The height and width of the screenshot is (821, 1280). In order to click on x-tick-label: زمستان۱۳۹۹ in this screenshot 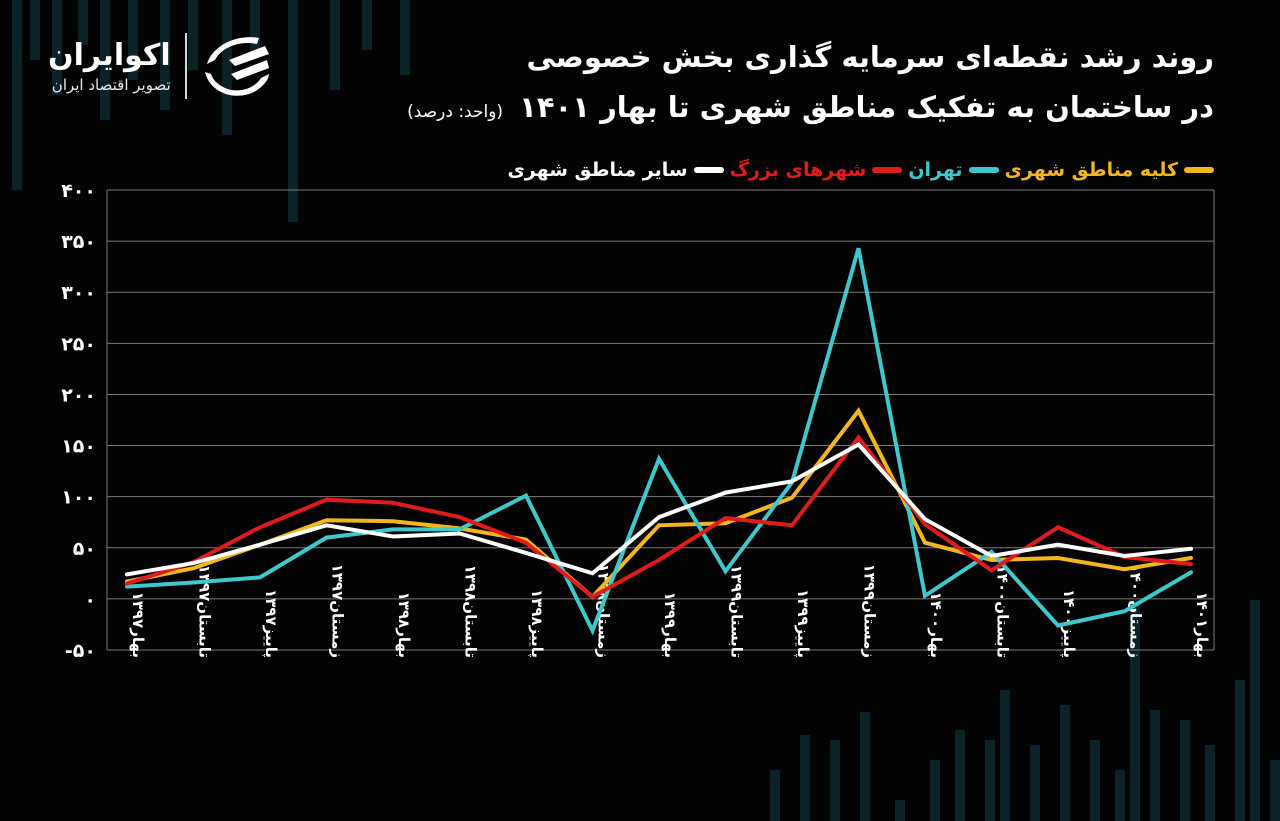, I will do `click(870, 611)`.